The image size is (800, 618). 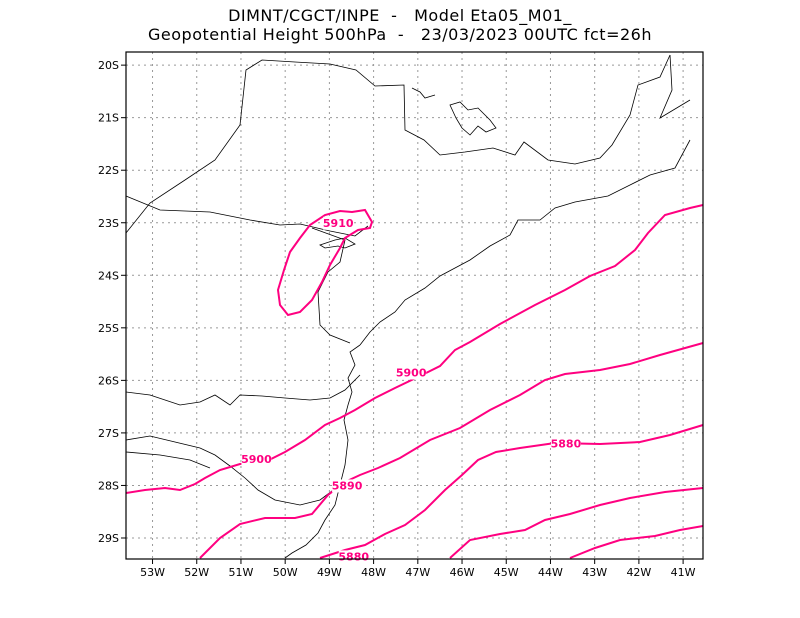 What do you see at coordinates (337, 243) in the screenshot?
I see `coastline-sp` at bounding box center [337, 243].